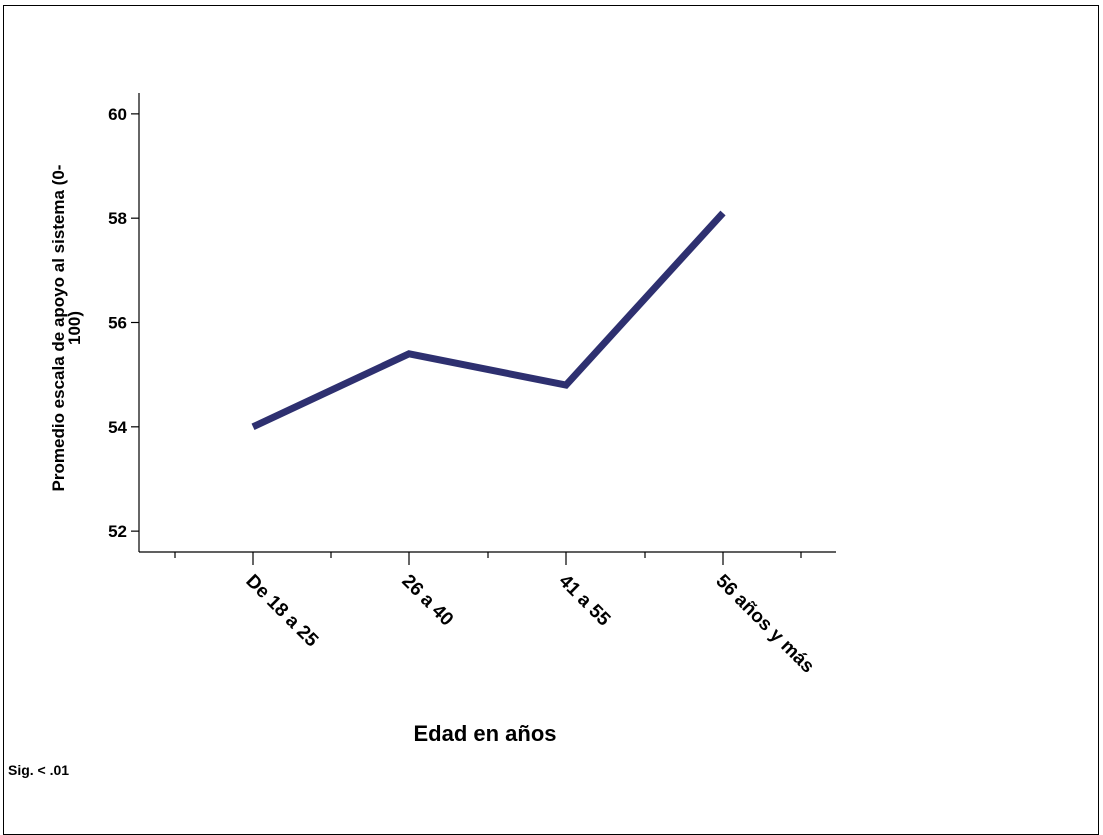 This screenshot has height=835, width=1103. Describe the element at coordinates (117, 218) in the screenshot. I see `y-tick-label: 58` at that location.